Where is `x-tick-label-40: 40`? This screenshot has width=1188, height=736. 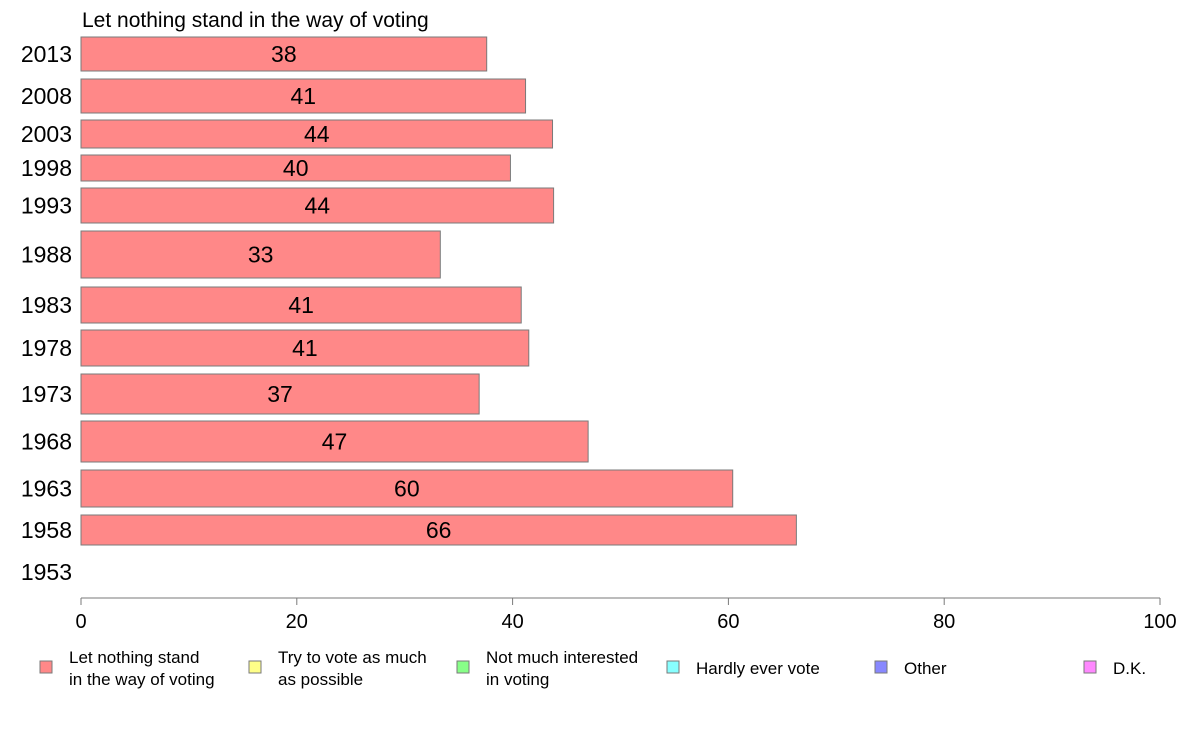 x-tick-label-40: 40 is located at coordinates (512, 622).